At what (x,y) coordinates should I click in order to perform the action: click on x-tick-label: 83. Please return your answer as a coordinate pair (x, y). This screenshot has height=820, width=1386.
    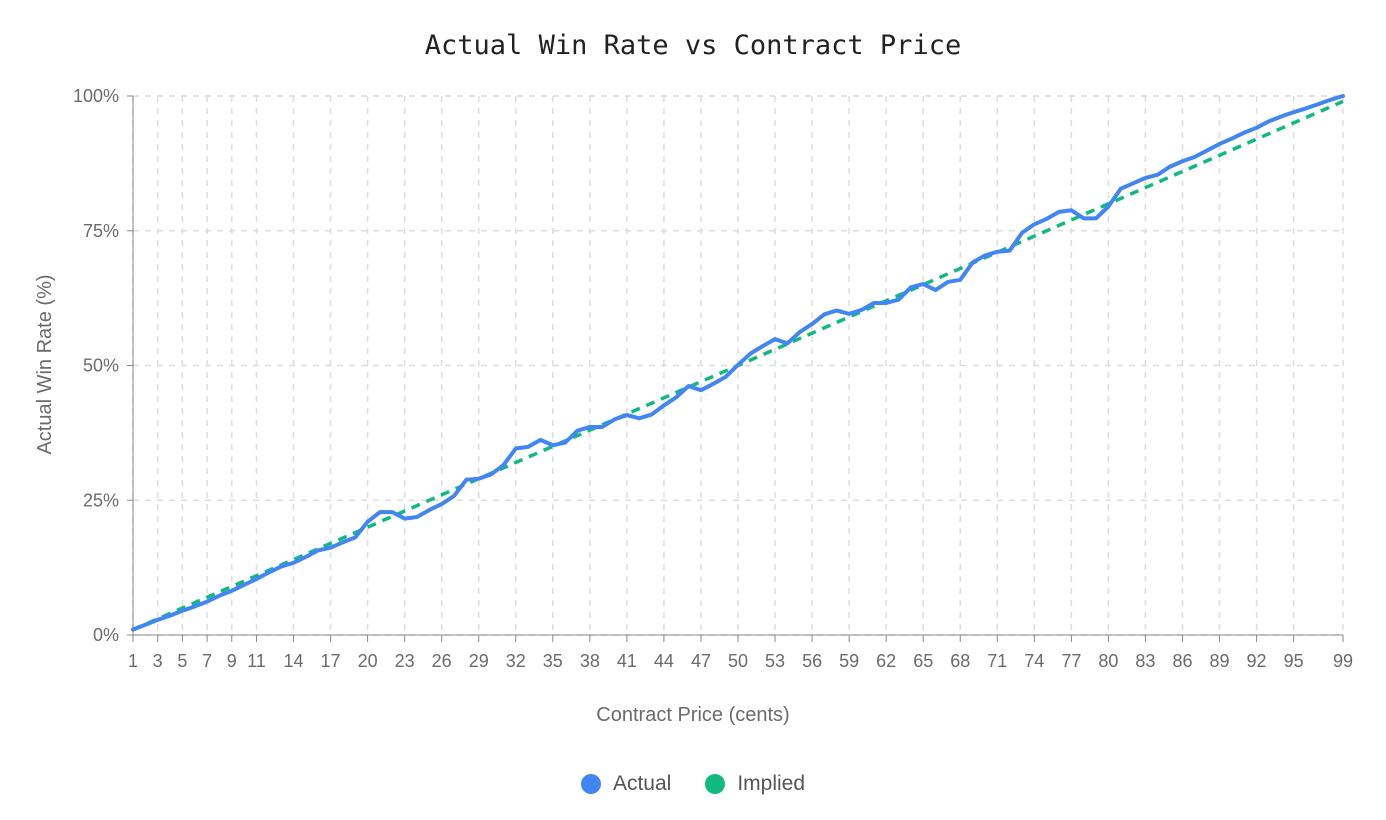
    Looking at the image, I should click on (1145, 661).